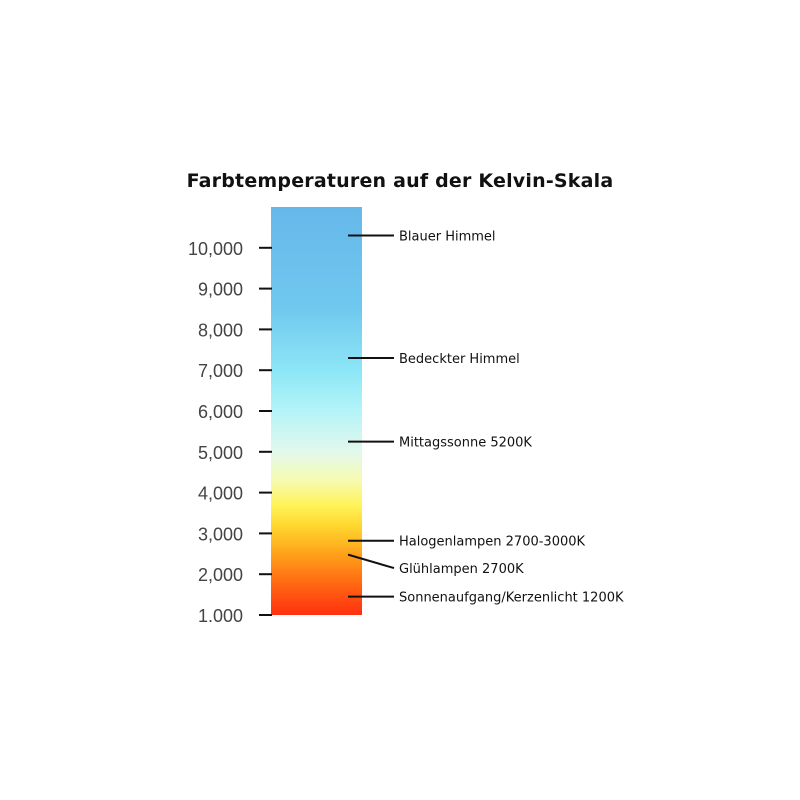 Image resolution: width=800 pixels, height=800 pixels. I want to click on tick-label: 5,000, so click(220, 453).